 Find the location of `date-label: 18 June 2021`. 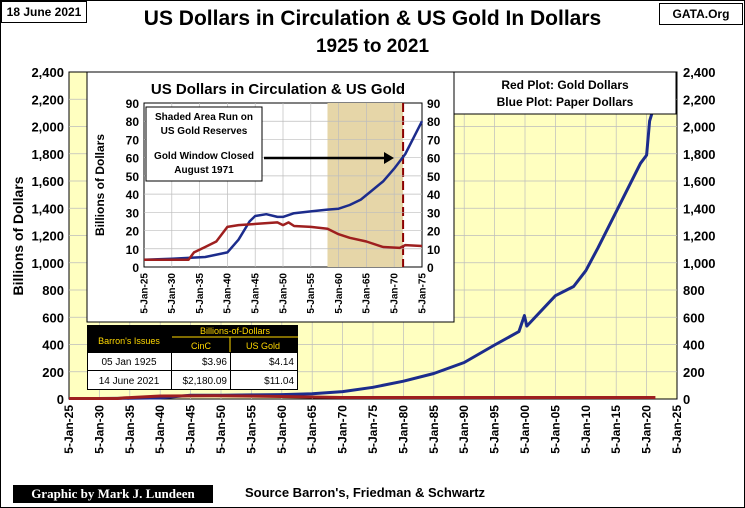

date-label: 18 June 2021 is located at coordinates (44, 12).